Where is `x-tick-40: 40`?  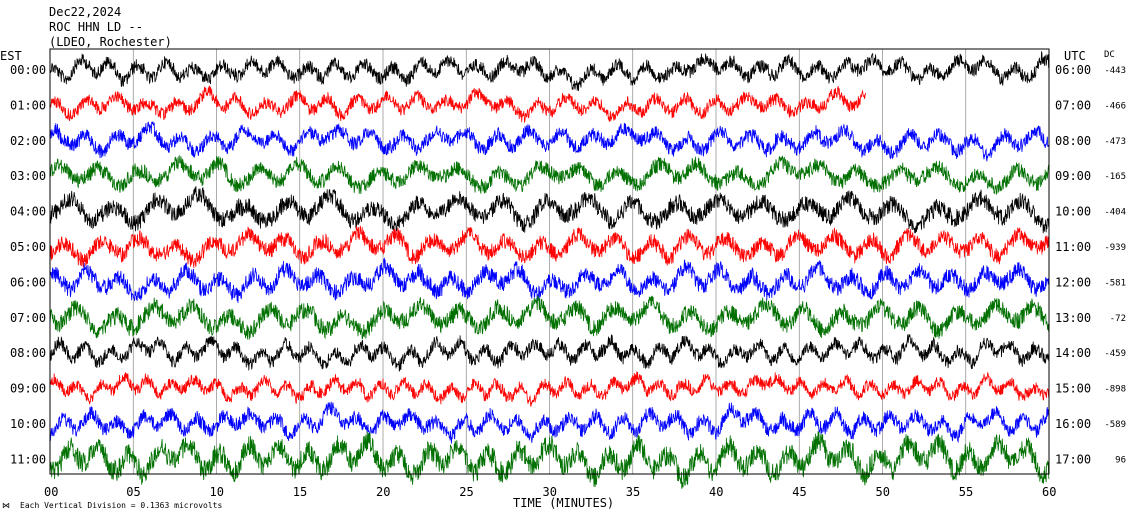 x-tick-40: 40 is located at coordinates (716, 492).